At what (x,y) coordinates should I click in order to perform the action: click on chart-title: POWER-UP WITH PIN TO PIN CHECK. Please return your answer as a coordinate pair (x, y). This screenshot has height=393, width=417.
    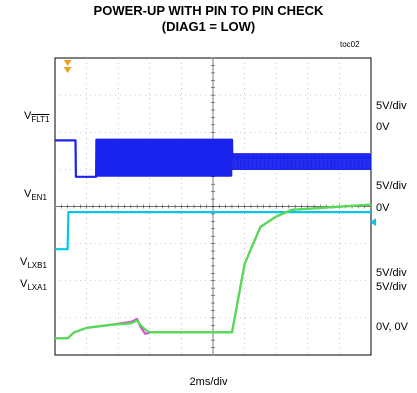
    Looking at the image, I should click on (208, 10).